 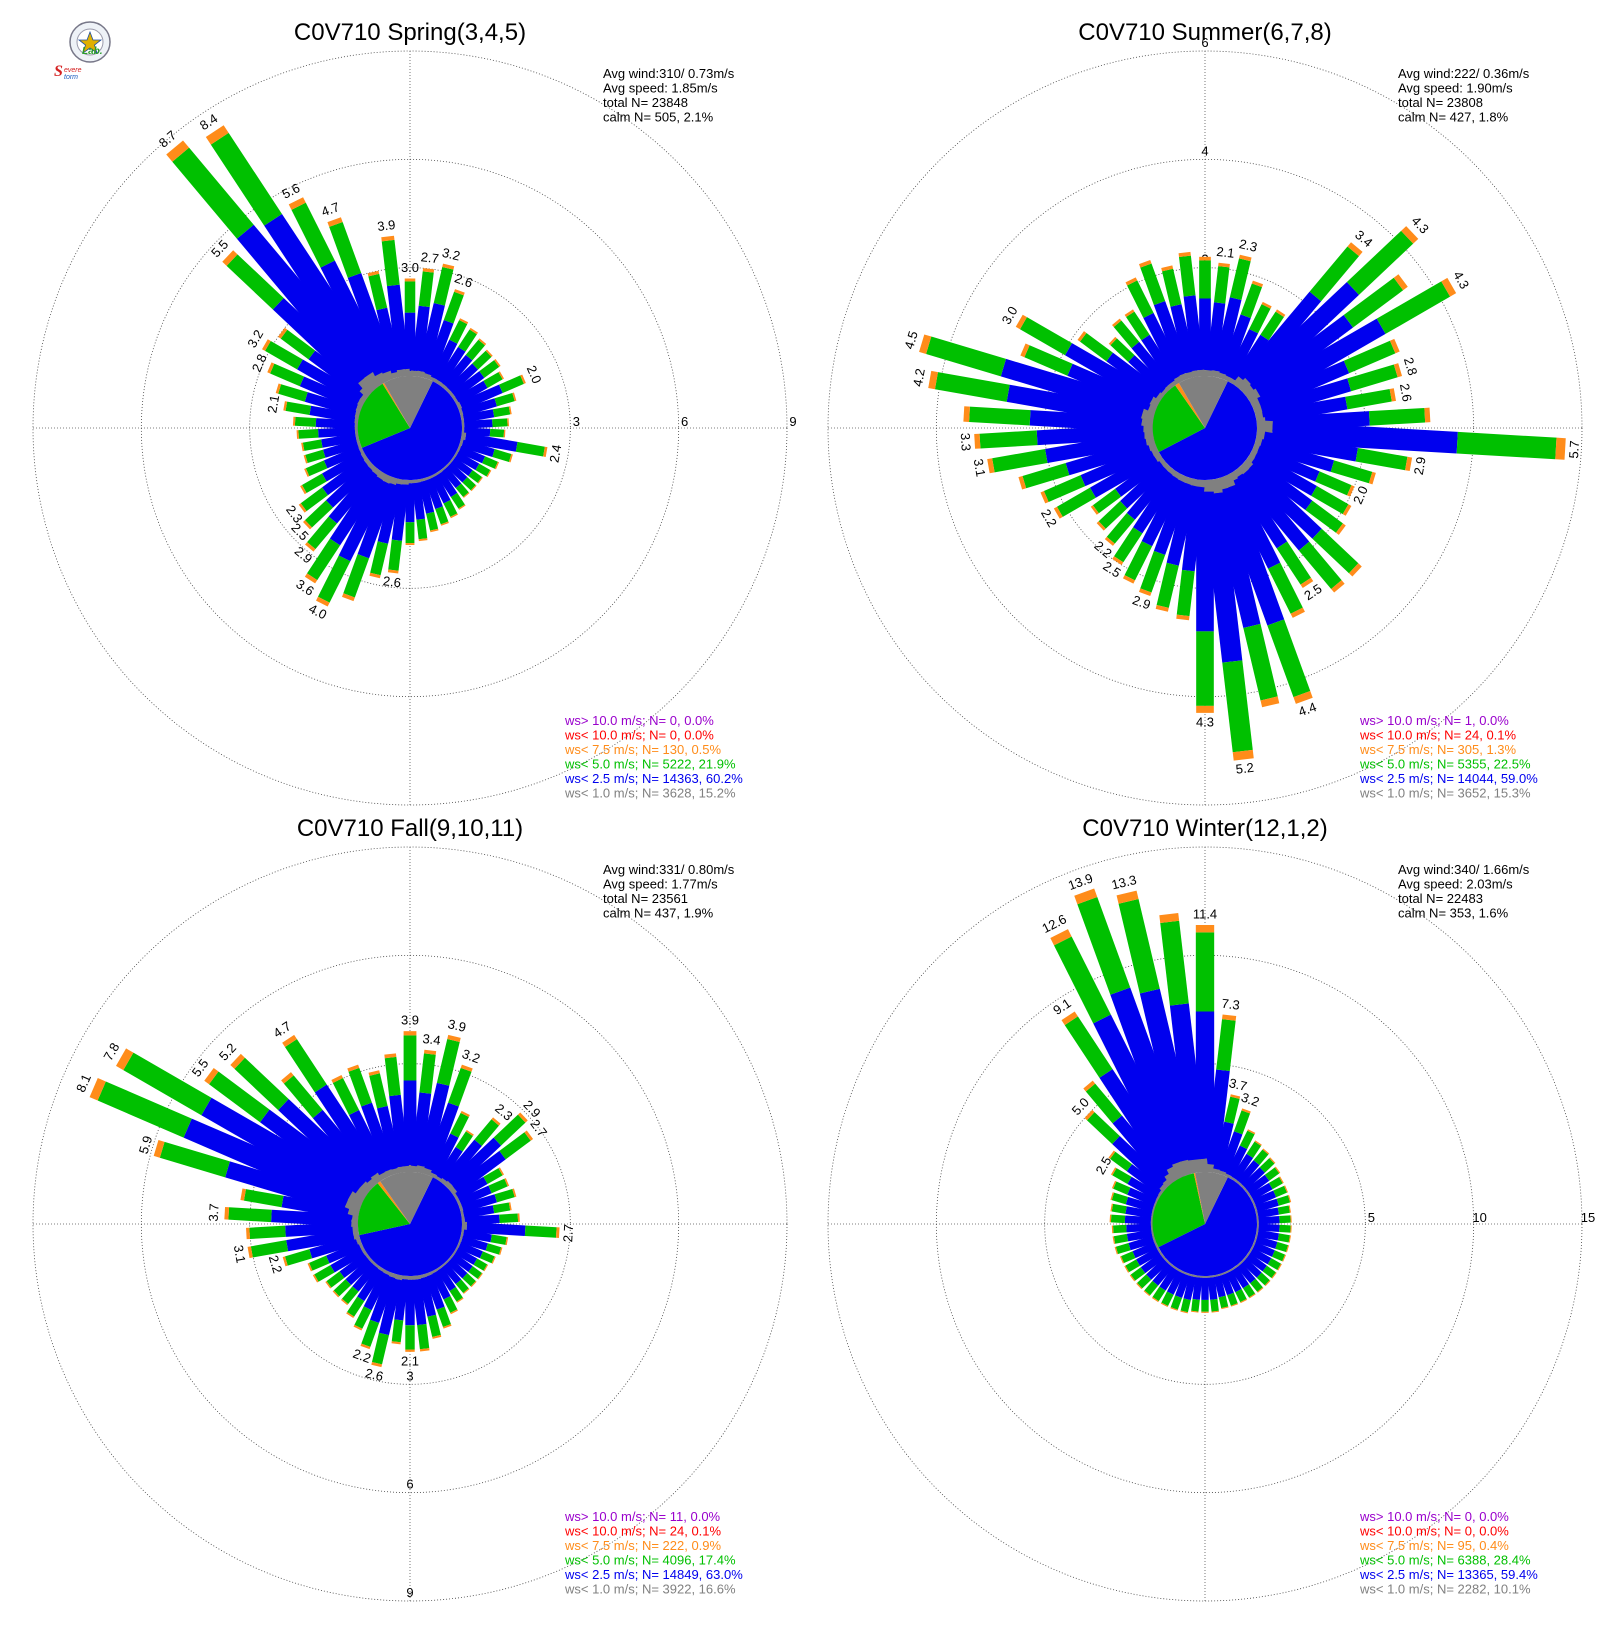 I want to click on bar-value-label: 5.2, so click(x=1245, y=768).